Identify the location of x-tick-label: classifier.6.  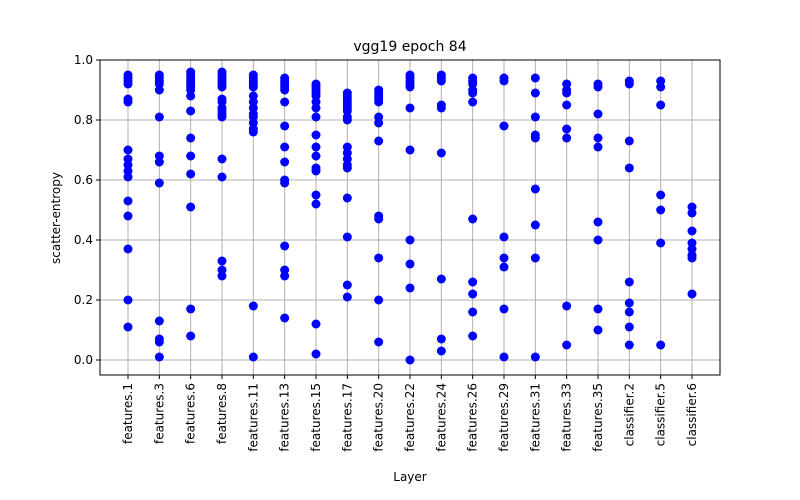
(692, 414).